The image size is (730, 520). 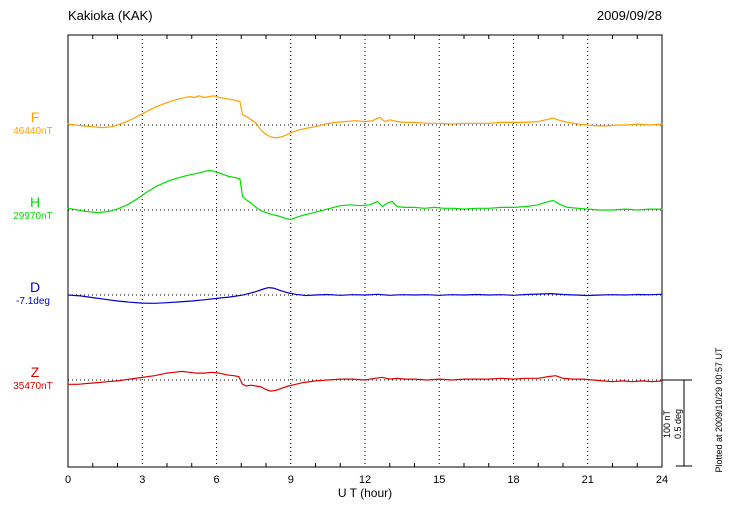 What do you see at coordinates (33, 301) in the screenshot?
I see `series-baseline-value-D: -7.1deg` at bounding box center [33, 301].